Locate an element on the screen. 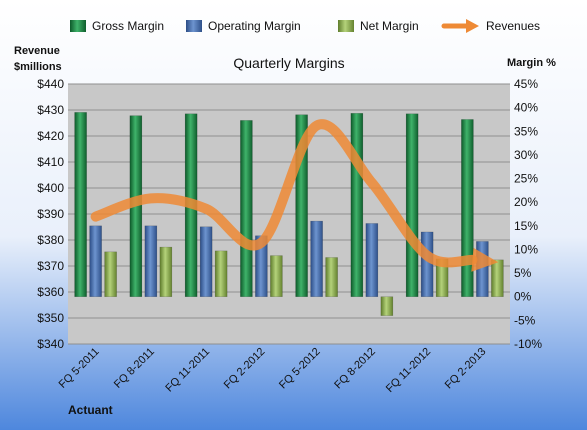 The image size is (587, 430). left-tick-label: $340 is located at coordinates (50, 344).